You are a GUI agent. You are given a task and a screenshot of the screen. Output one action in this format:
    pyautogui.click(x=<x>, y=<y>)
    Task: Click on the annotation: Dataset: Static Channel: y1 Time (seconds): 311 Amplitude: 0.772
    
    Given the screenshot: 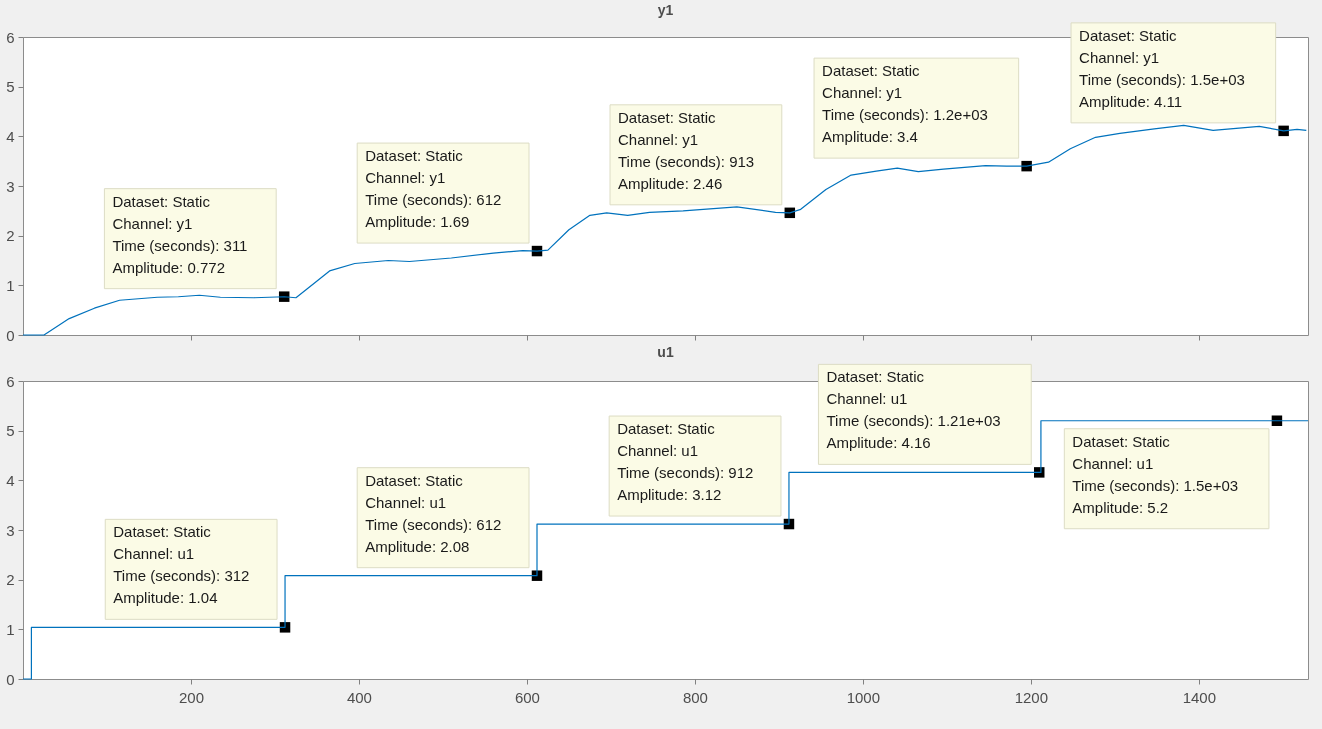 What is the action you would take?
    pyautogui.click(x=180, y=234)
    